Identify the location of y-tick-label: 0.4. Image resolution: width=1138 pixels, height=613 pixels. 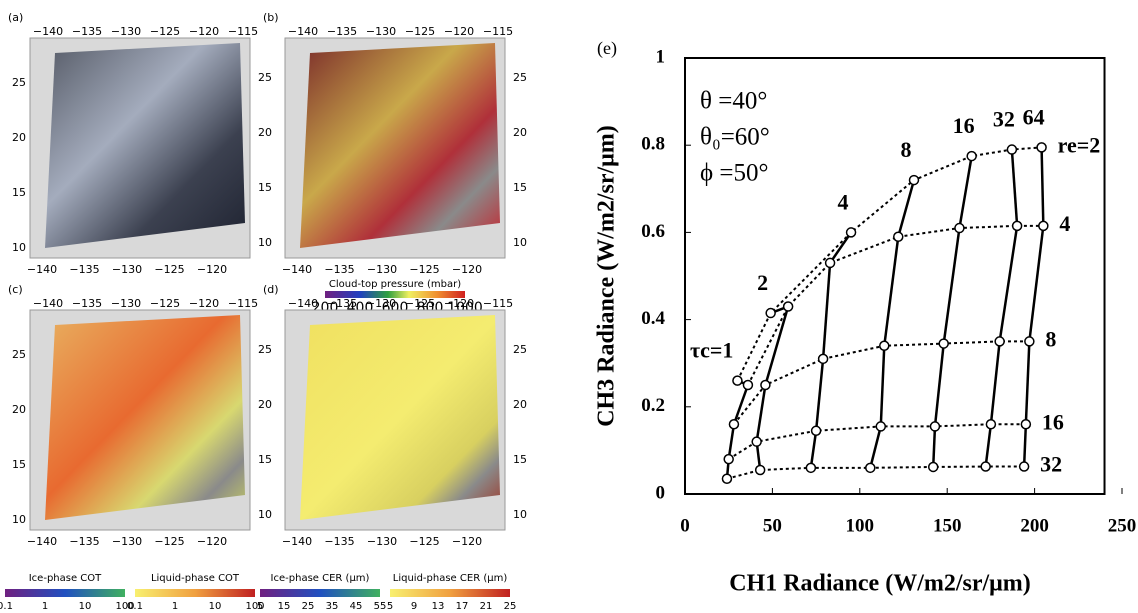
(653, 318).